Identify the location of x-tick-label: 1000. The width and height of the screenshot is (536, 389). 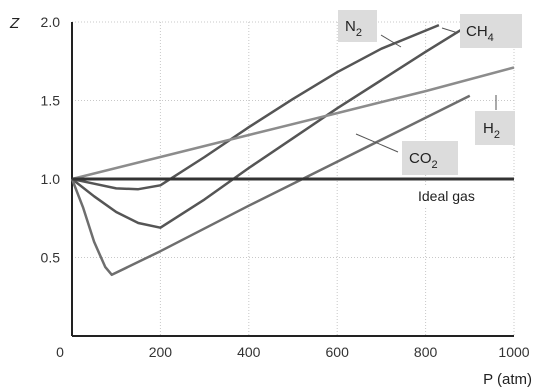
(513, 352).